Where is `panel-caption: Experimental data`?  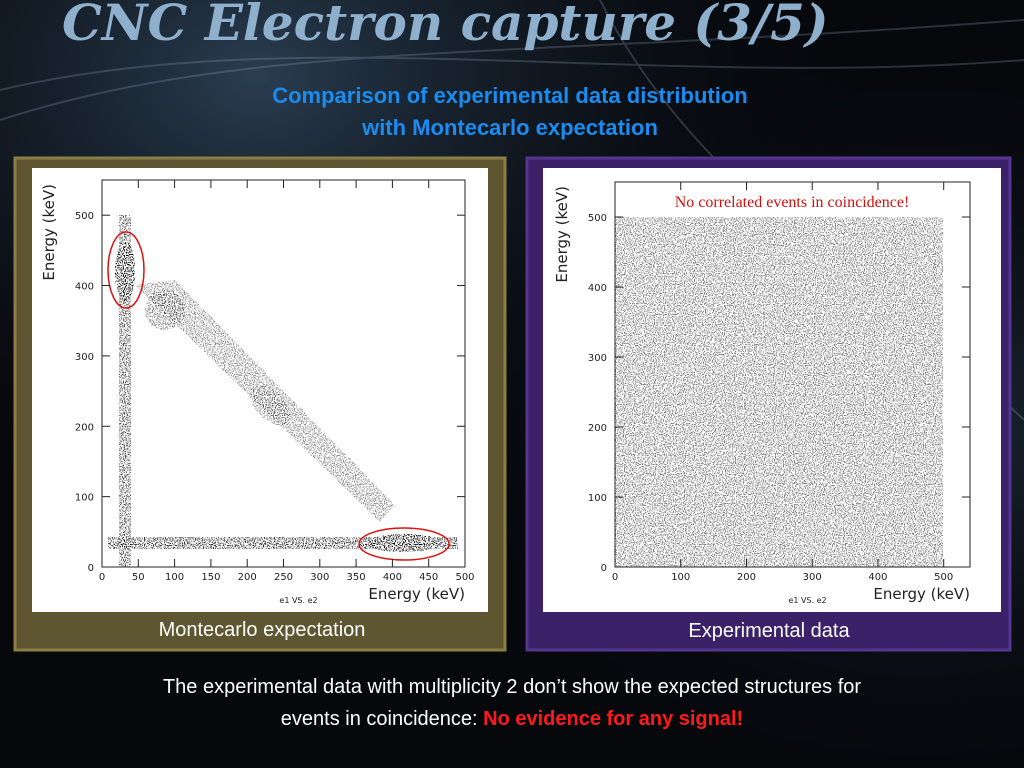 panel-caption: Experimental data is located at coordinates (769, 631).